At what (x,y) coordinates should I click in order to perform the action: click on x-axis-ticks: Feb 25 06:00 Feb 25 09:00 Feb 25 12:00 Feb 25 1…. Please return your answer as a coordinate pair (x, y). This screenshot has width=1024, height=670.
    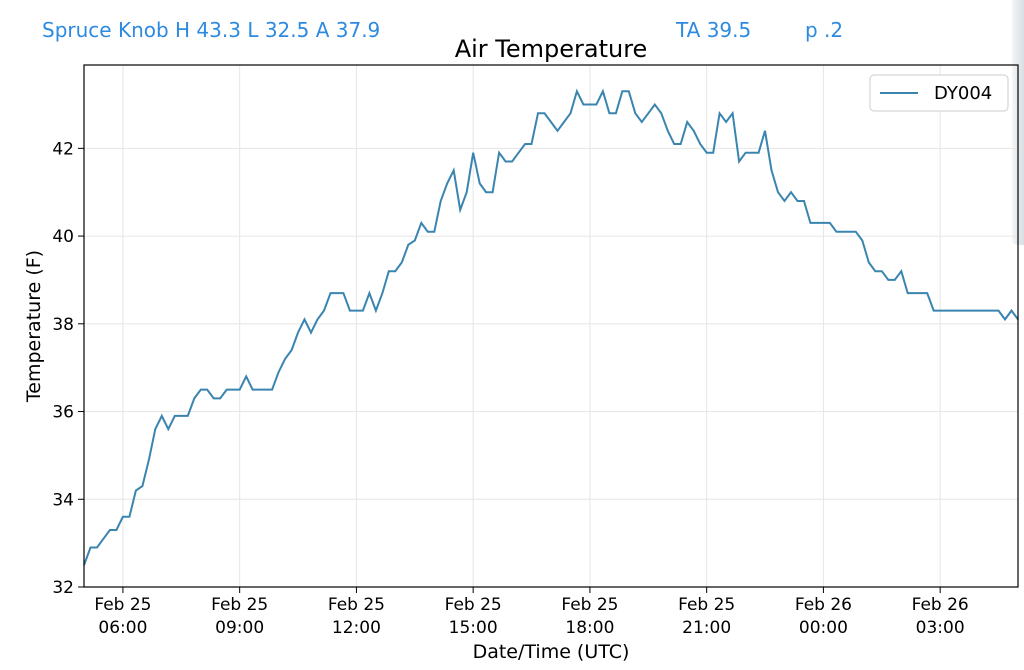
    Looking at the image, I should click on (531, 612).